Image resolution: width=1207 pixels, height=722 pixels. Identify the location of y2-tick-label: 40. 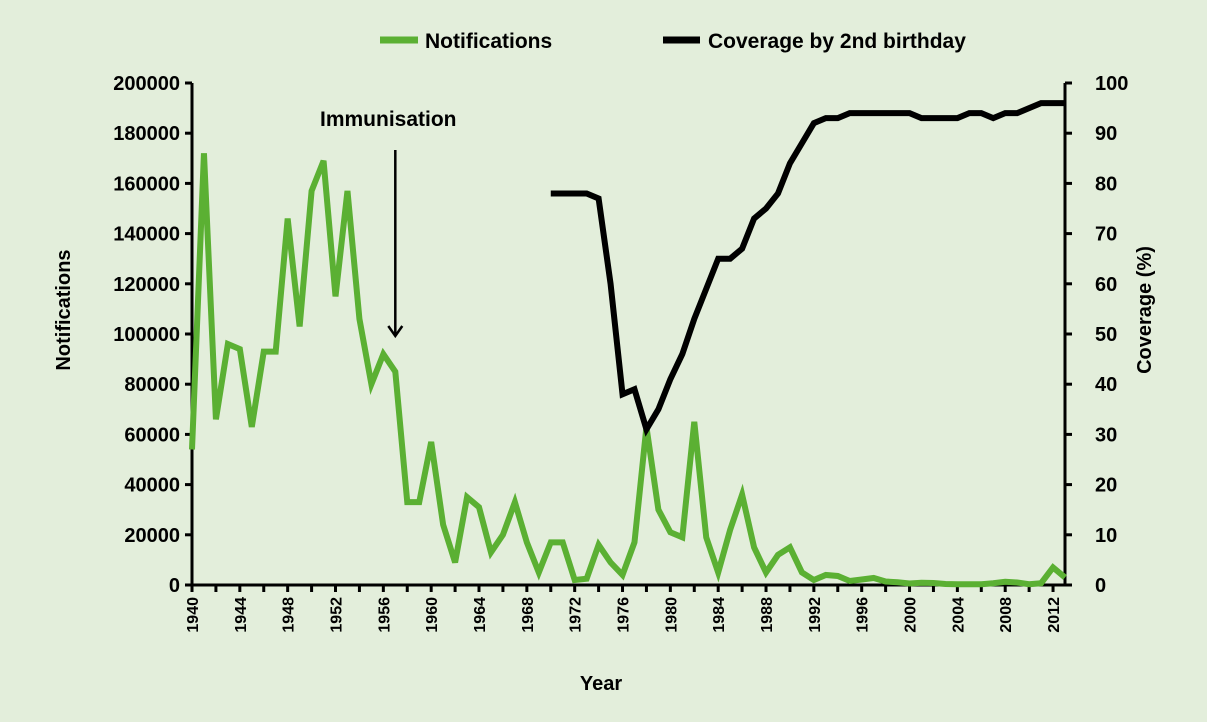
(1106, 385).